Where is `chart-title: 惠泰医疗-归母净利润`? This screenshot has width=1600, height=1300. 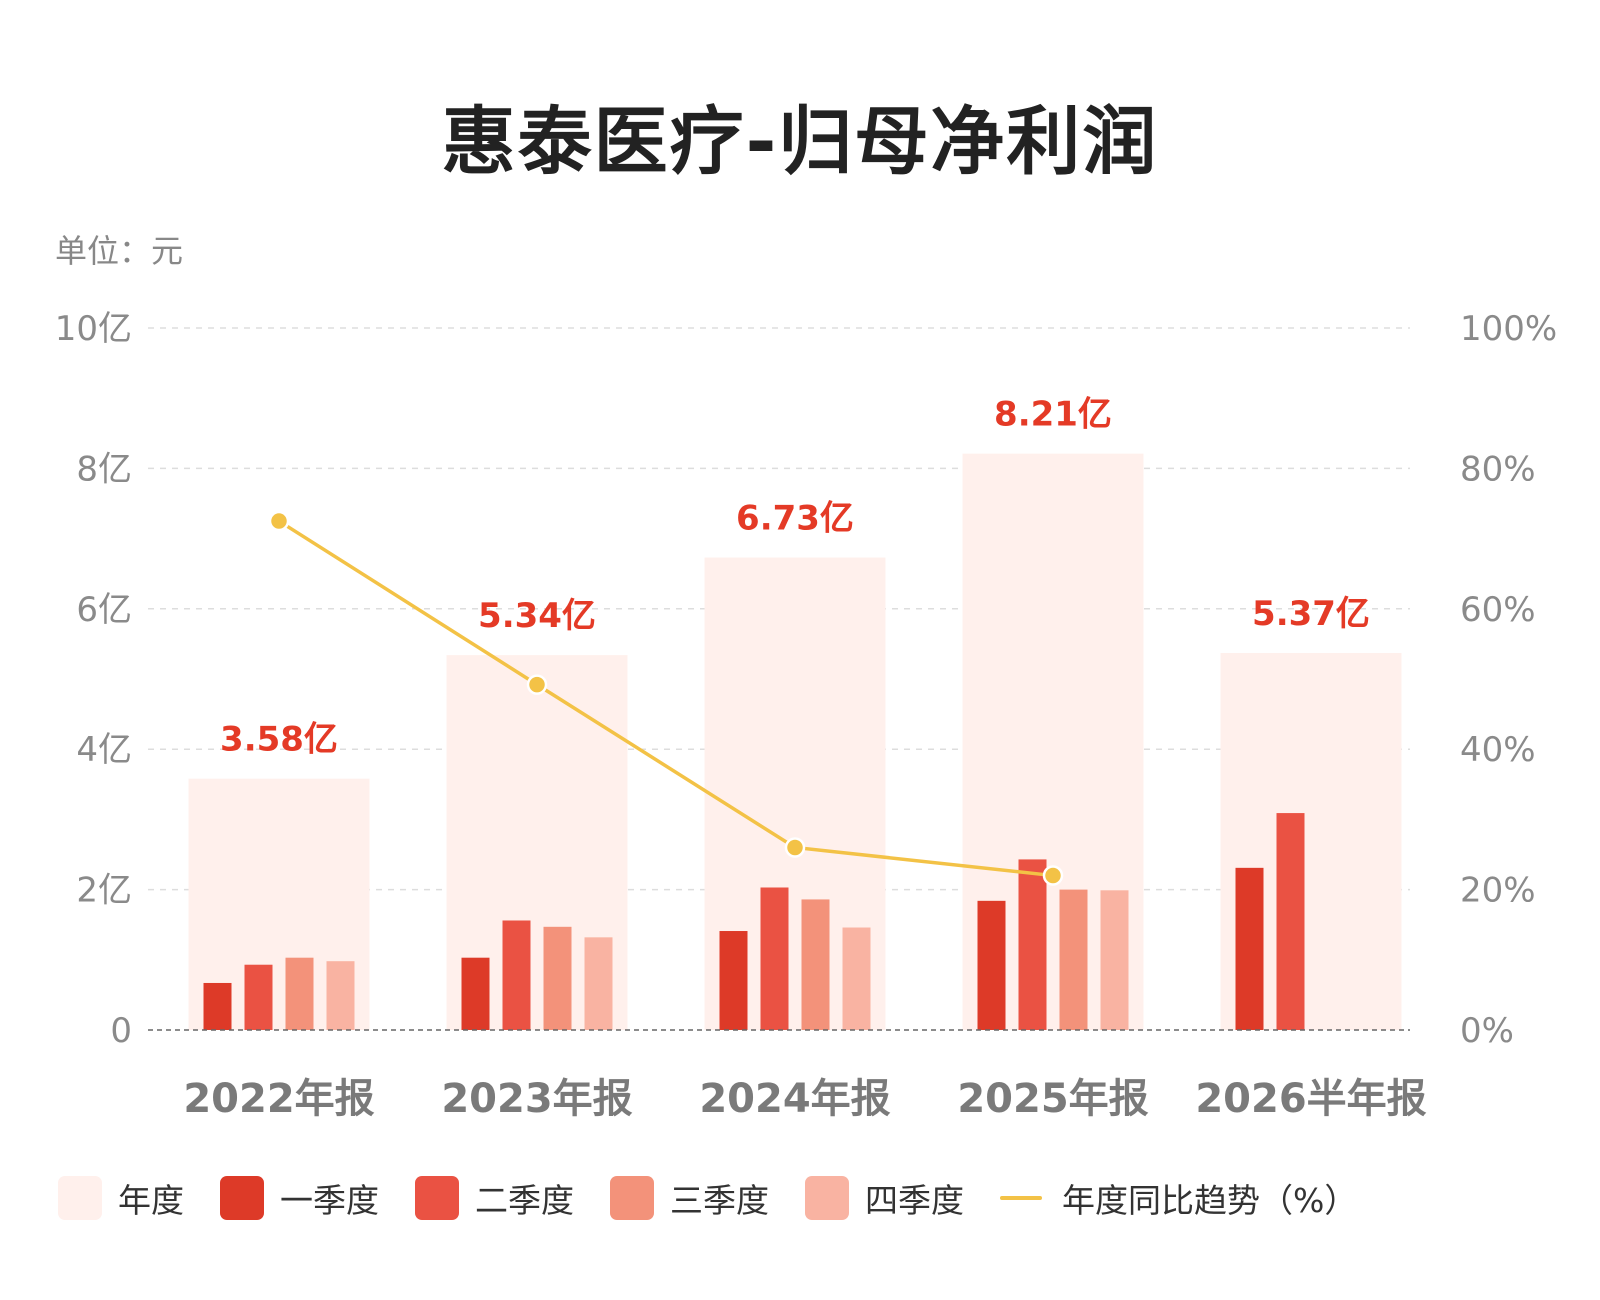
chart-title: 惠泰医疗-归母净利润 is located at coordinates (800, 142).